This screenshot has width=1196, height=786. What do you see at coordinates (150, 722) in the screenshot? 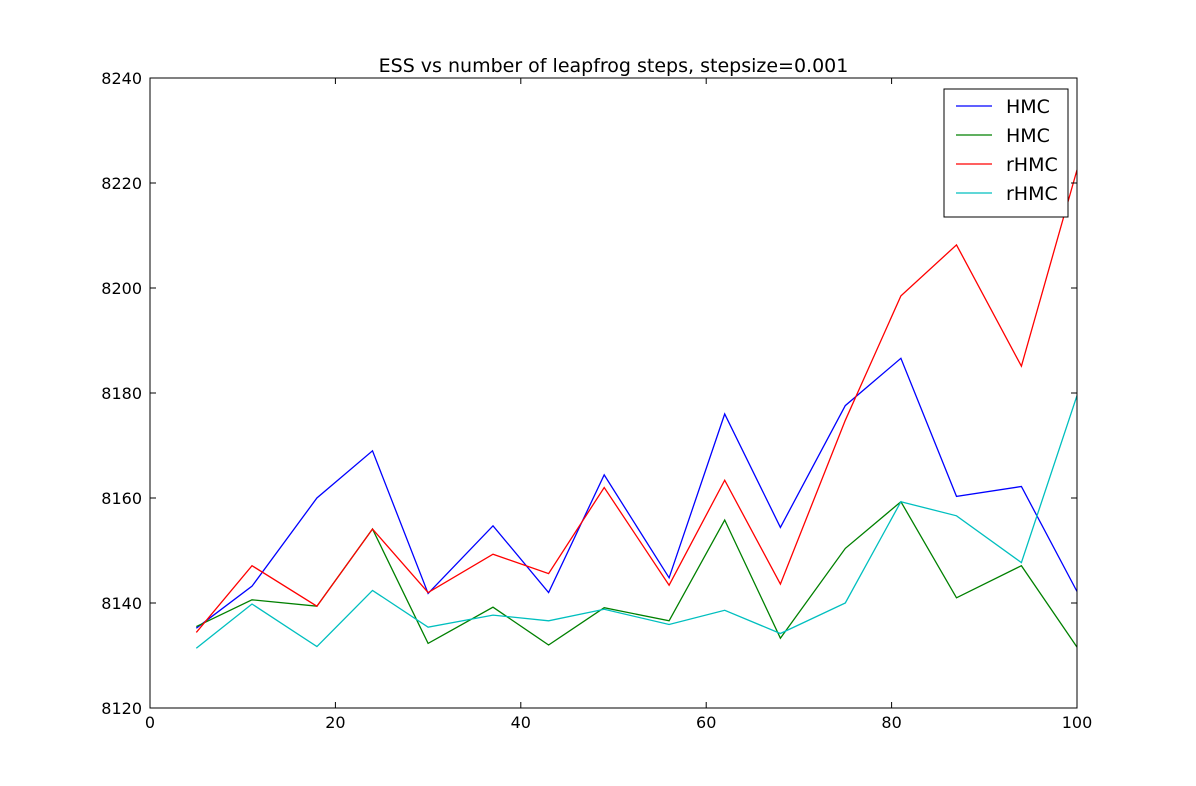
I see `x-tick-label: 0` at bounding box center [150, 722].